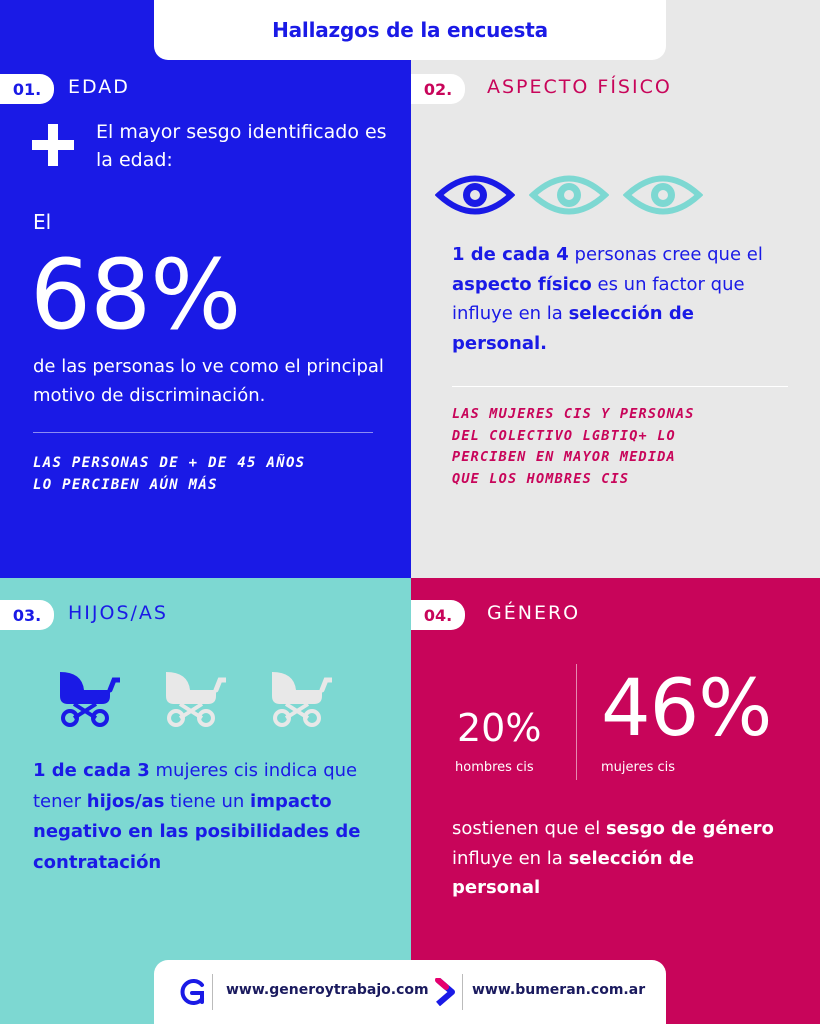 Image resolution: width=820 pixels, height=1024 pixels. I want to click on section-number: 02., so click(438, 89).